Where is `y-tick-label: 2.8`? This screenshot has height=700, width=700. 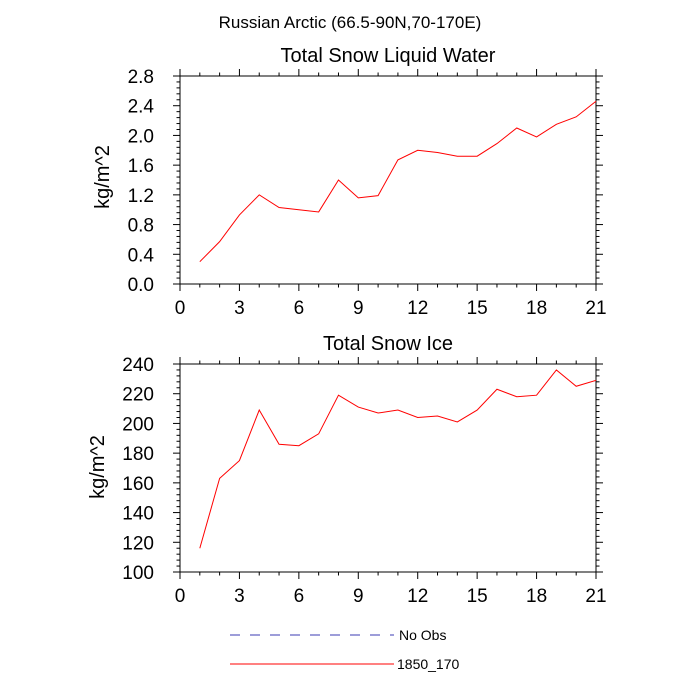
y-tick-label: 2.8 is located at coordinates (141, 77).